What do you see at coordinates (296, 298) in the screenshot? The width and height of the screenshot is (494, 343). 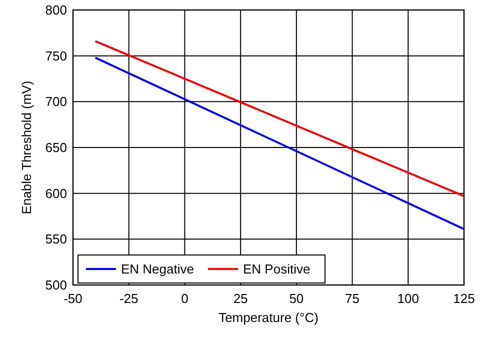 I see `x-tick-label: 50` at bounding box center [296, 298].